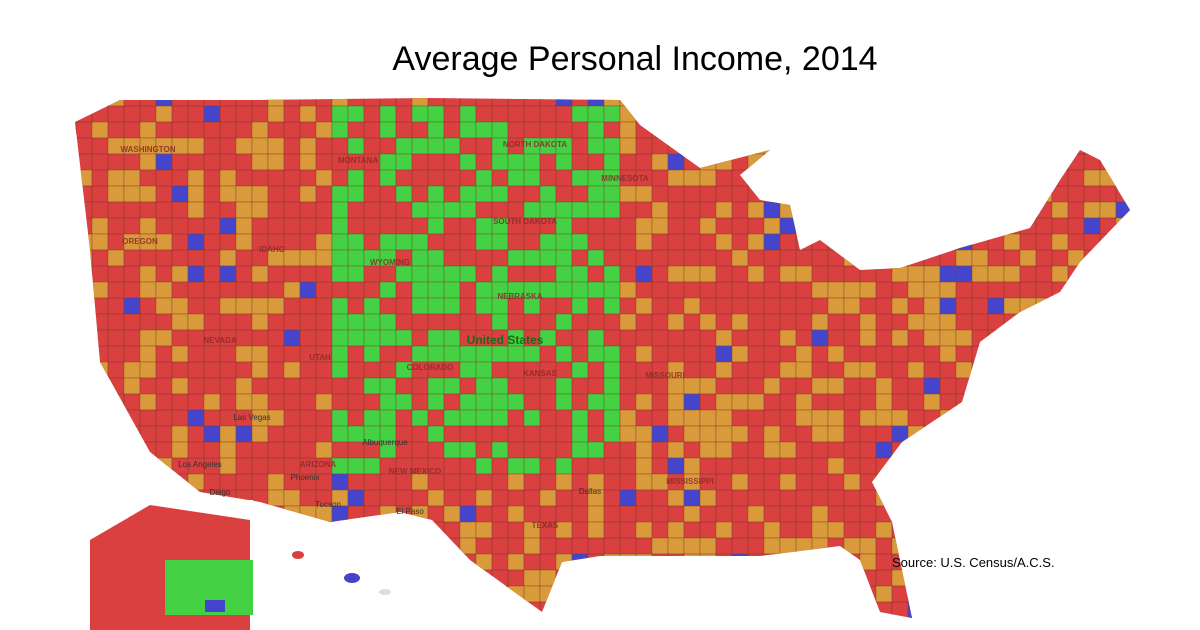 This screenshot has height=630, width=1200. What do you see at coordinates (148, 149) in the screenshot?
I see `map-label: WASHINGTON` at bounding box center [148, 149].